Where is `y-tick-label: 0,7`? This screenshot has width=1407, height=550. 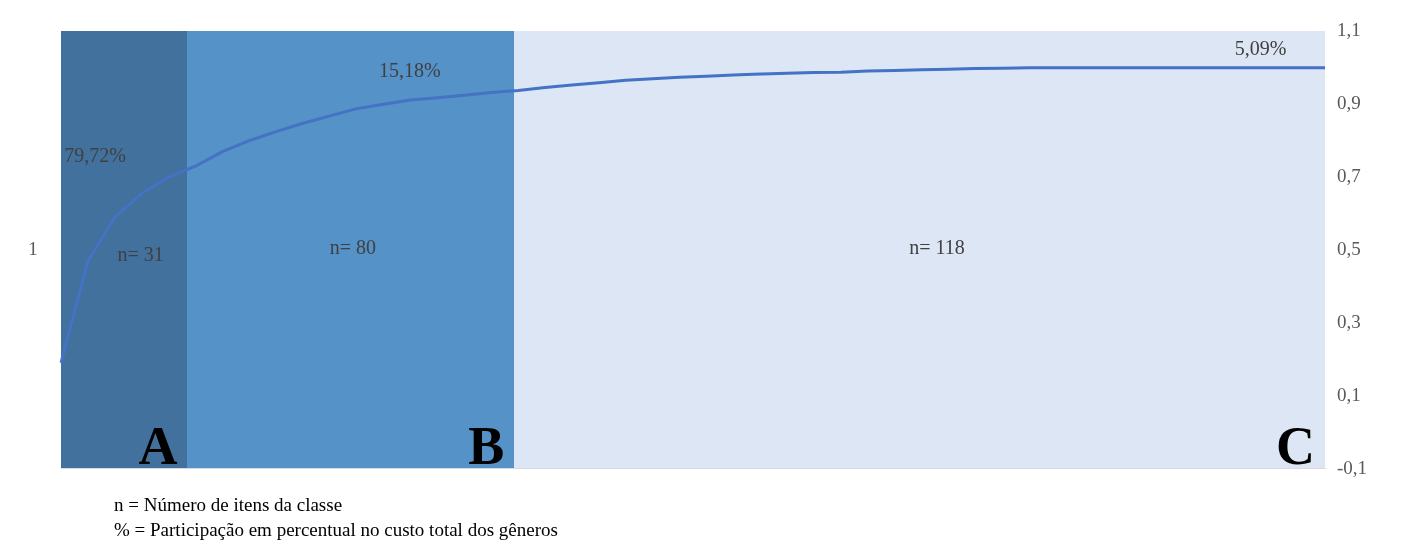
y-tick-label: 0,7 is located at coordinates (1349, 176).